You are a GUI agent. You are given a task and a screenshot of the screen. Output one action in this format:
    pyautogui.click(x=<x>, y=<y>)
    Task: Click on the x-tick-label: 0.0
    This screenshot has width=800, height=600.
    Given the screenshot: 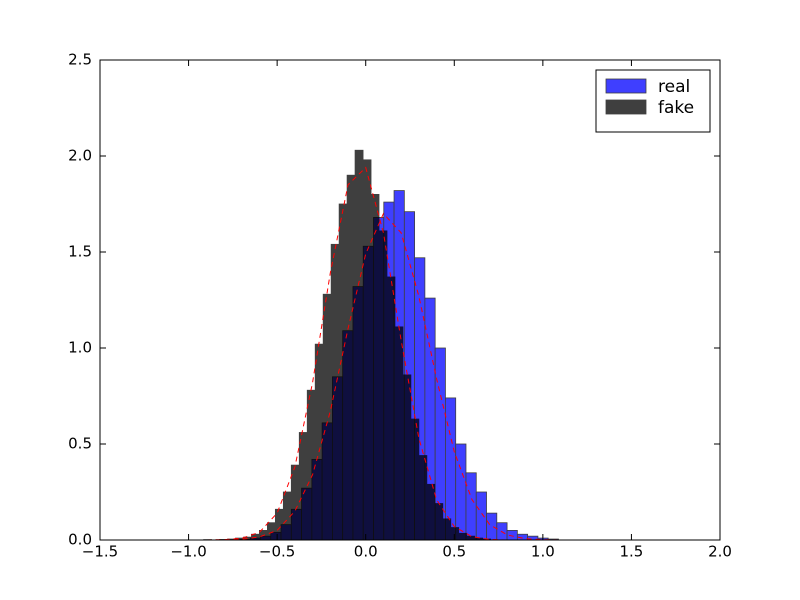 What is the action you would take?
    pyautogui.click(x=366, y=552)
    